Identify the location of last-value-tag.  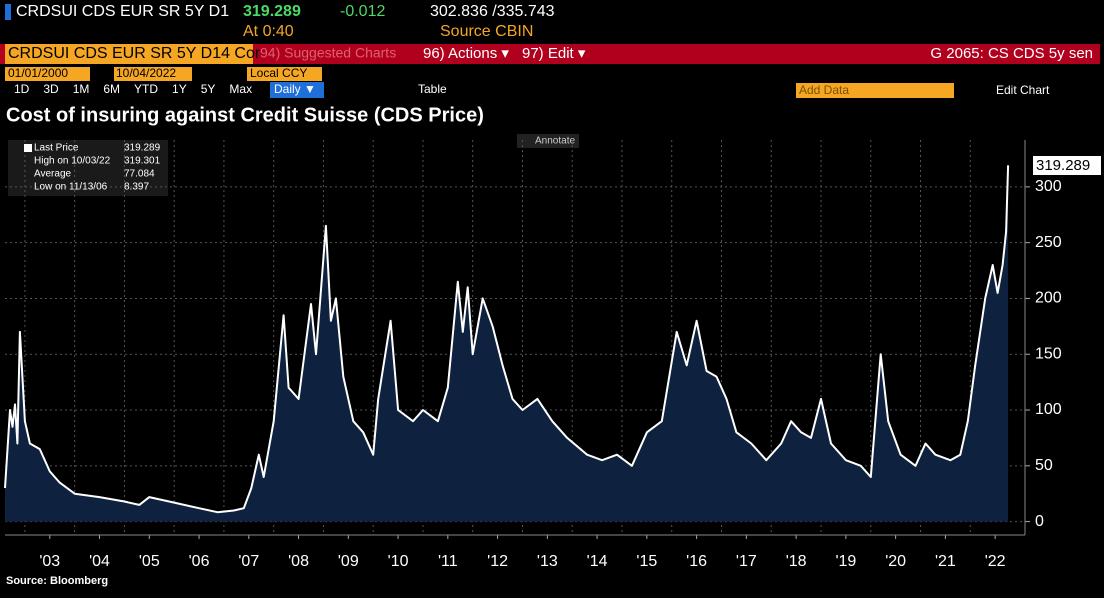
(1067, 165).